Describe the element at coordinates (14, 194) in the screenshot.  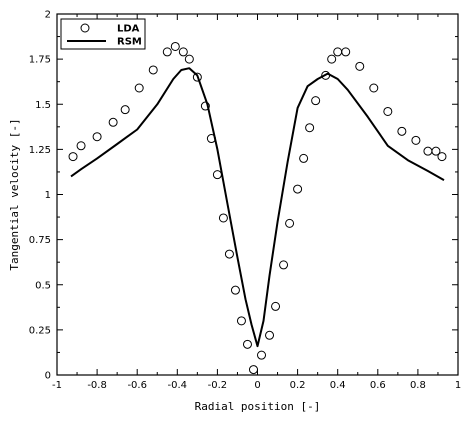
I see `y-axis-title: Tangential velocity [-]` at that location.